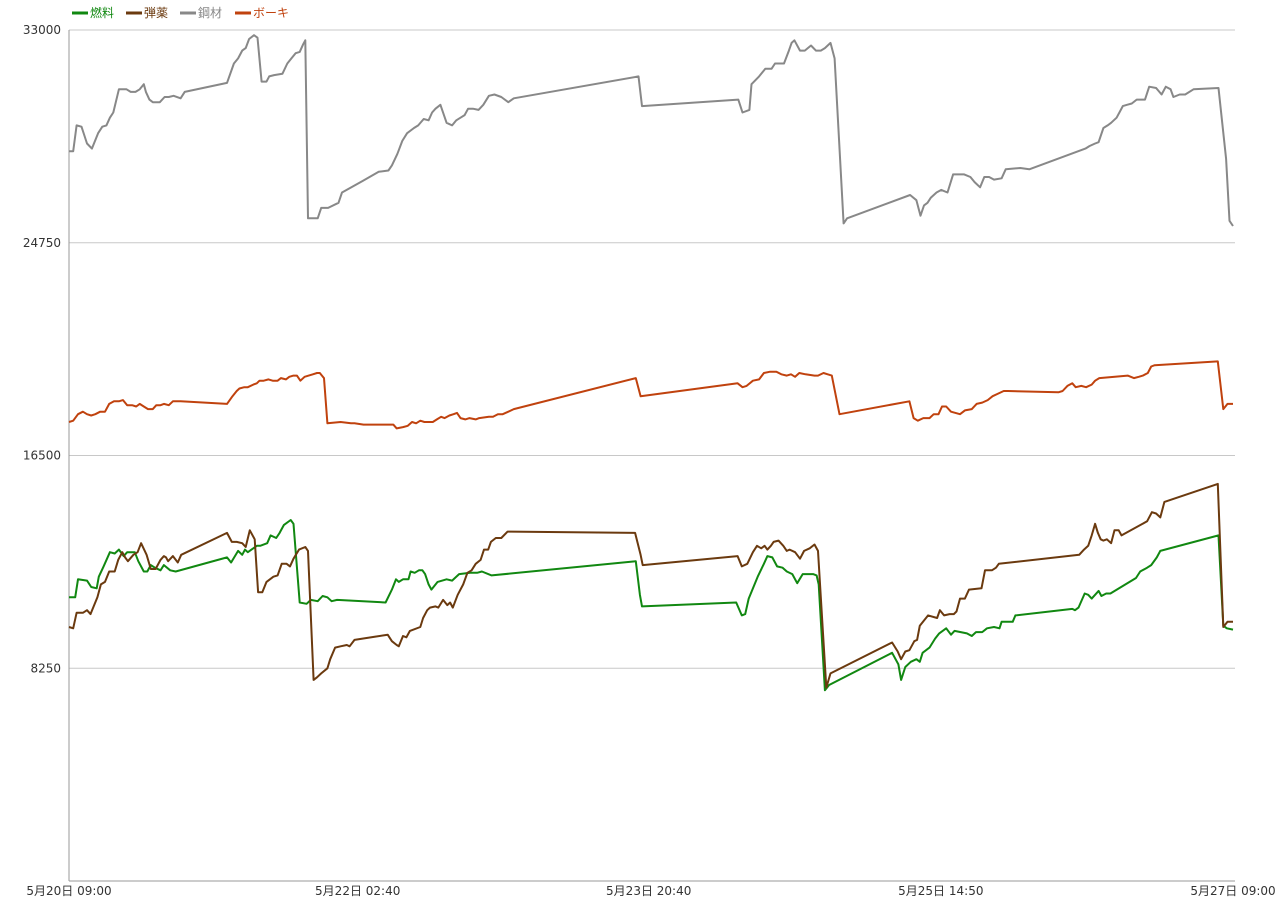  I want to click on x-tick-label: 5月25日 14:50, so click(940, 891).